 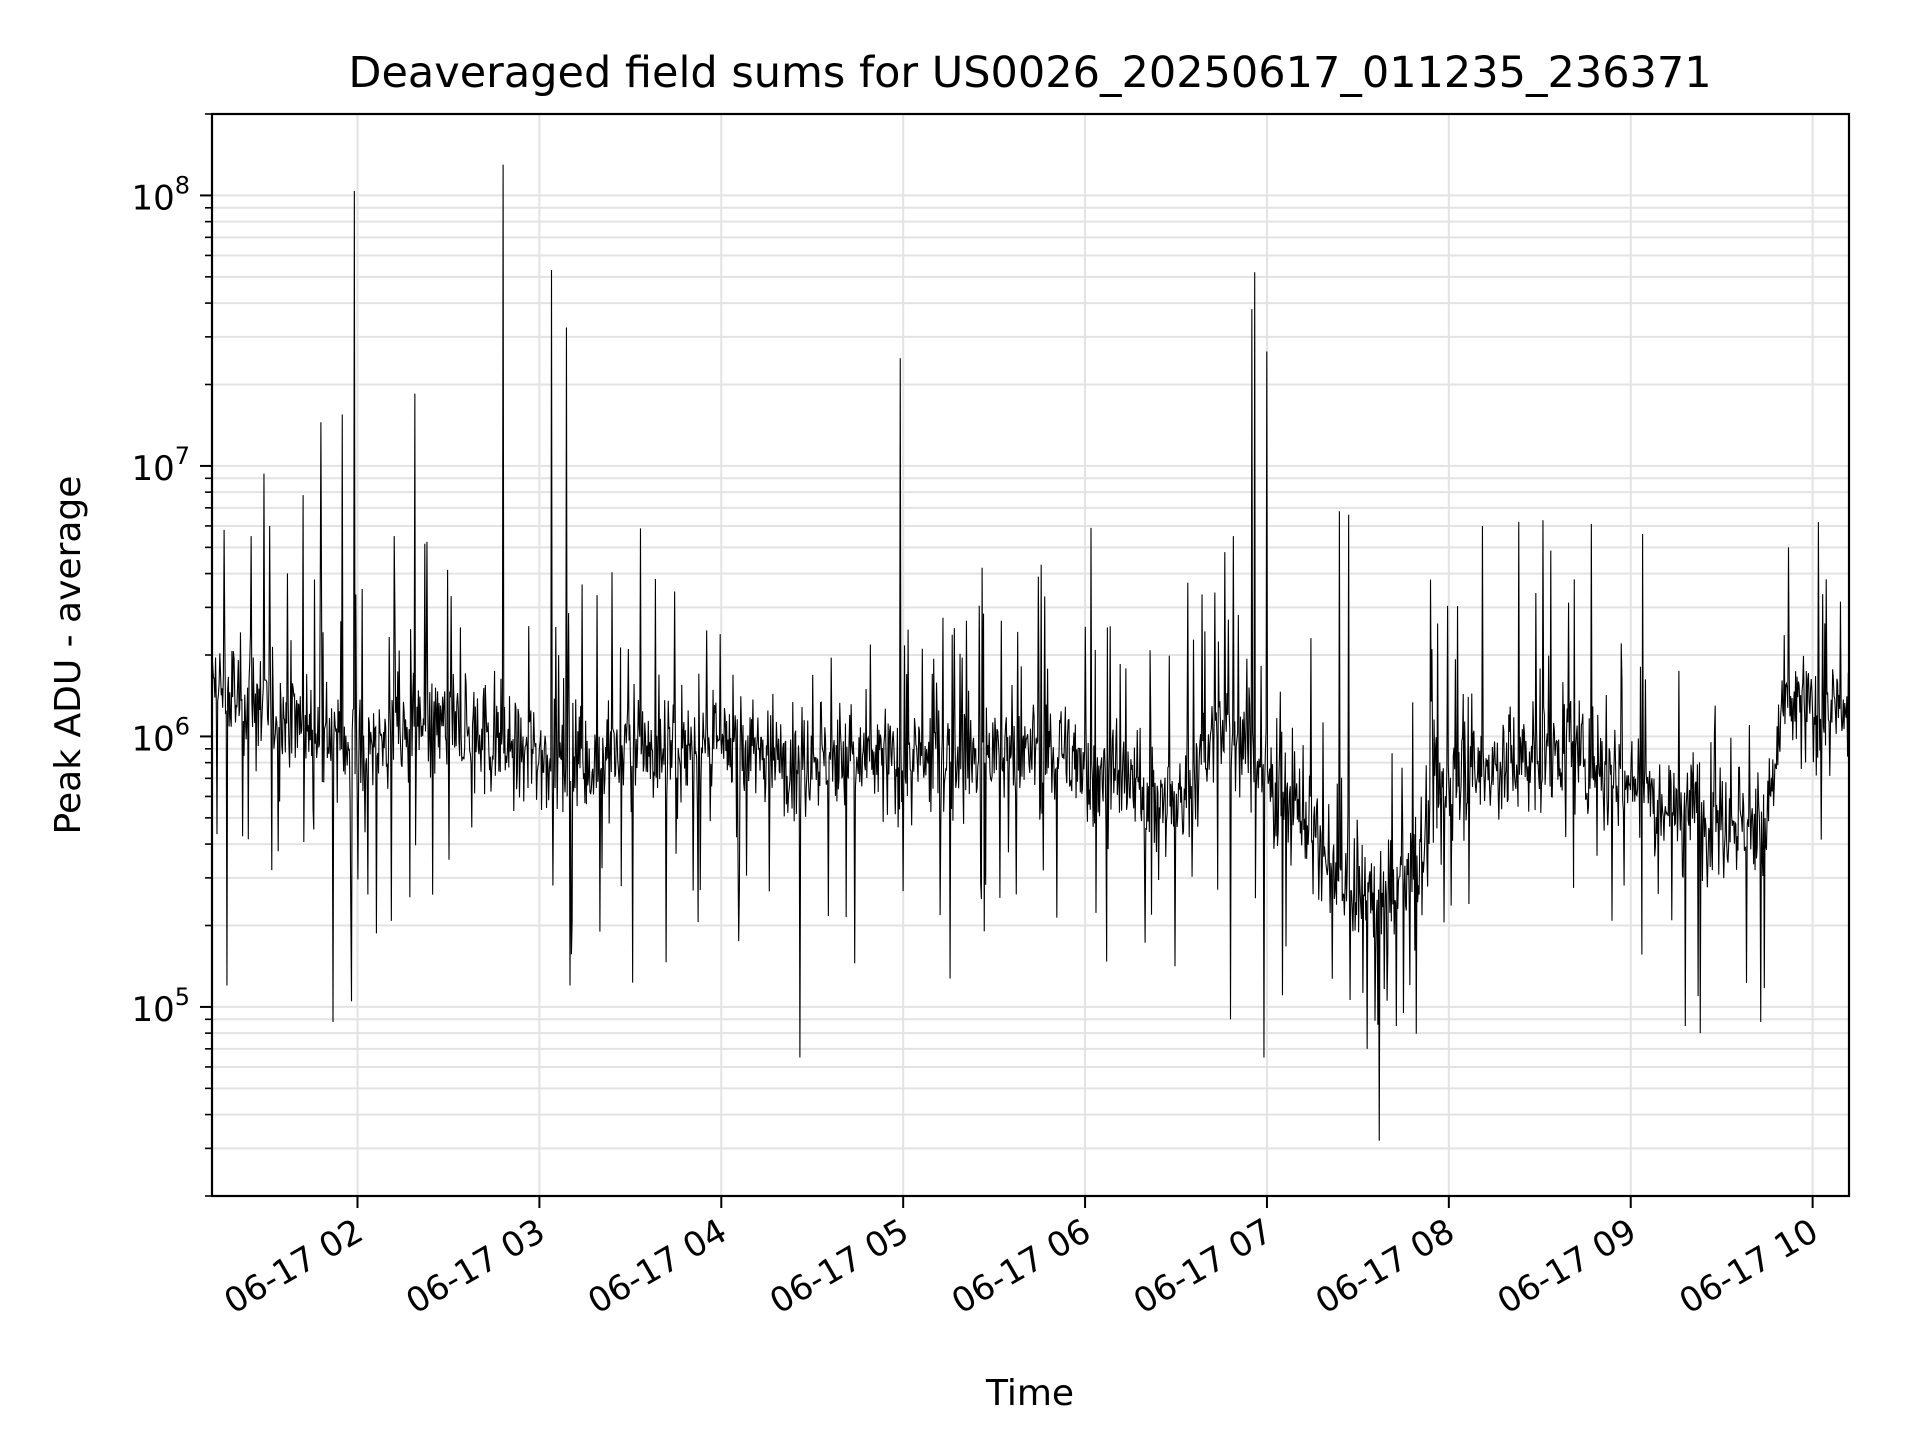 I want to click on x-axis-label: Time, so click(x=1029, y=1393).